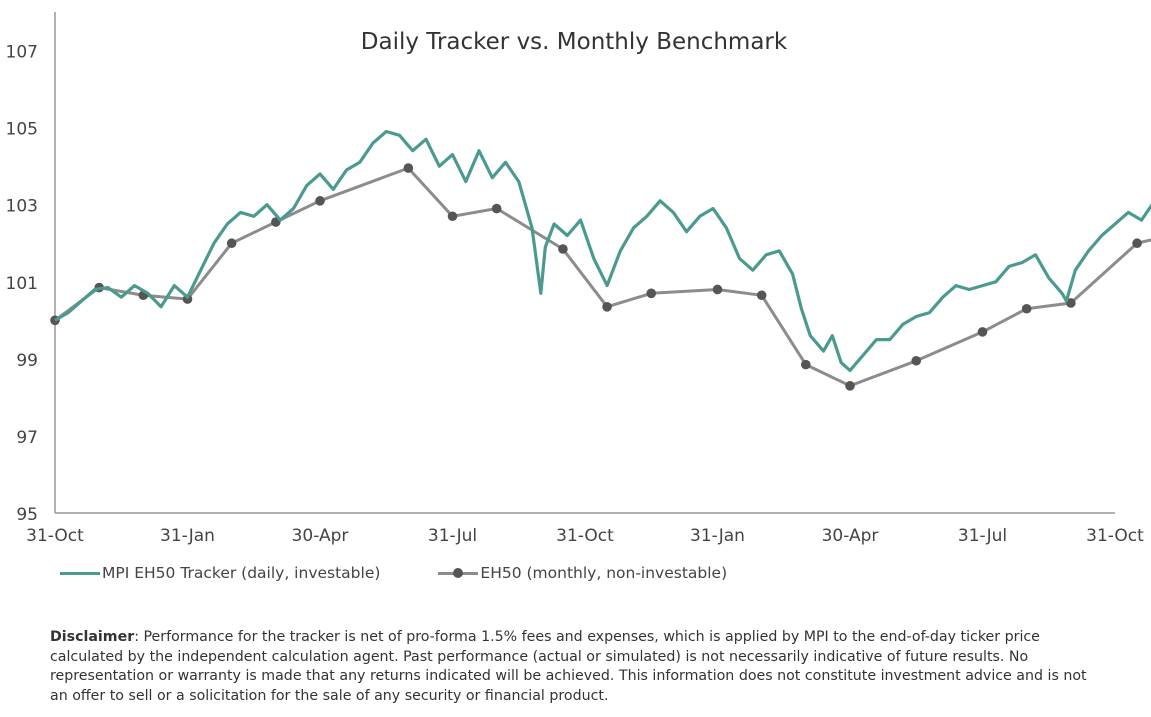 The image size is (1151, 717). I want to click on y-tick-label: 95, so click(27, 515).